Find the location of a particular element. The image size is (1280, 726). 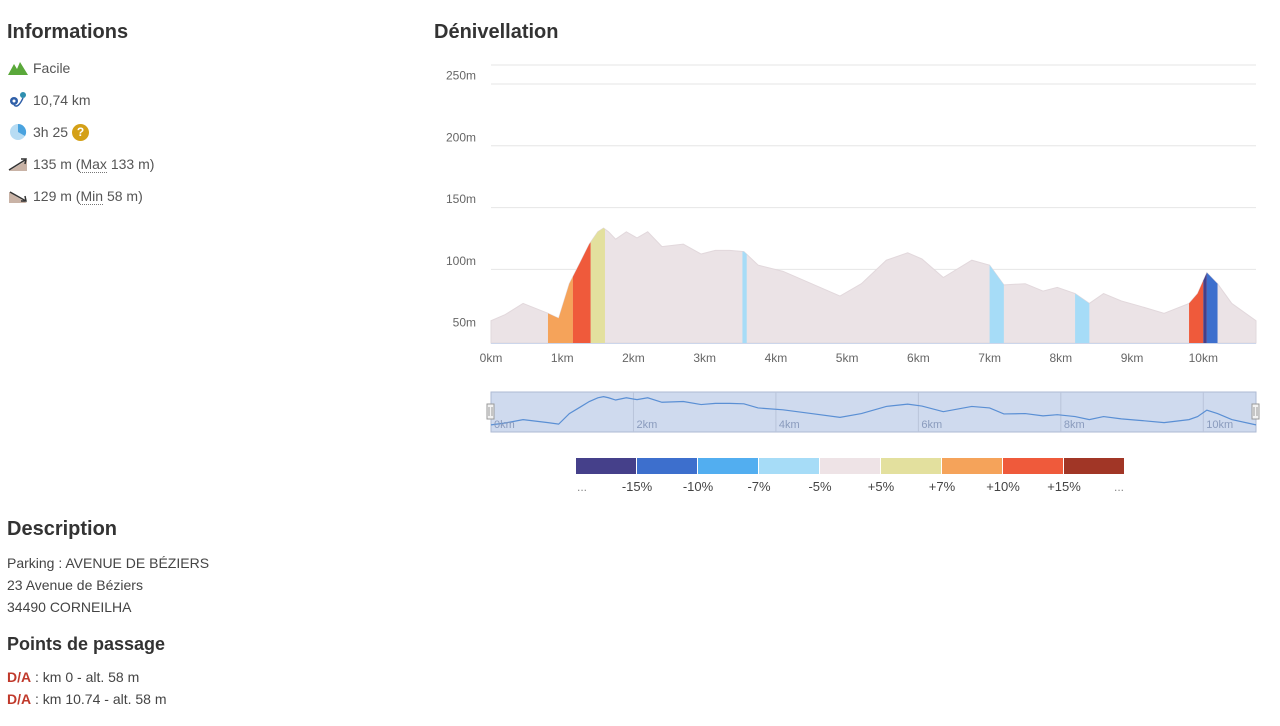

navigator-label: 0km is located at coordinates (504, 425).